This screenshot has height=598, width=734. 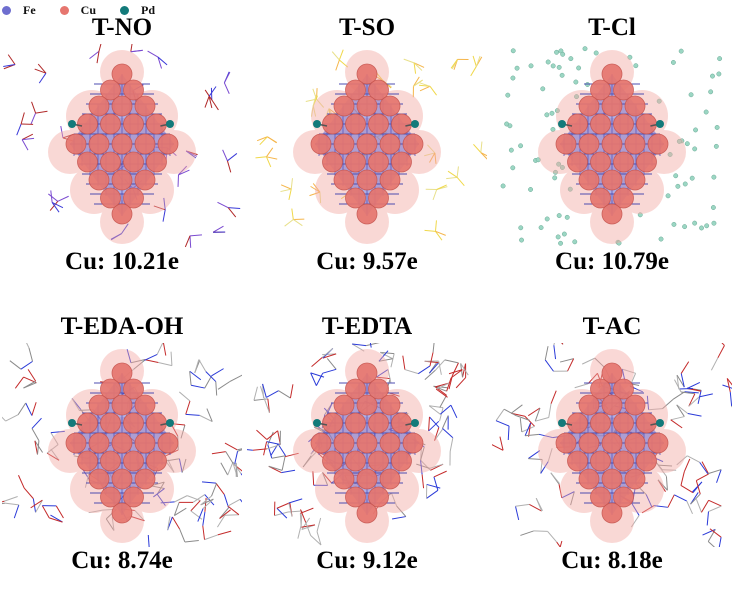 I want to click on cu-atoms, so click(x=122, y=443).